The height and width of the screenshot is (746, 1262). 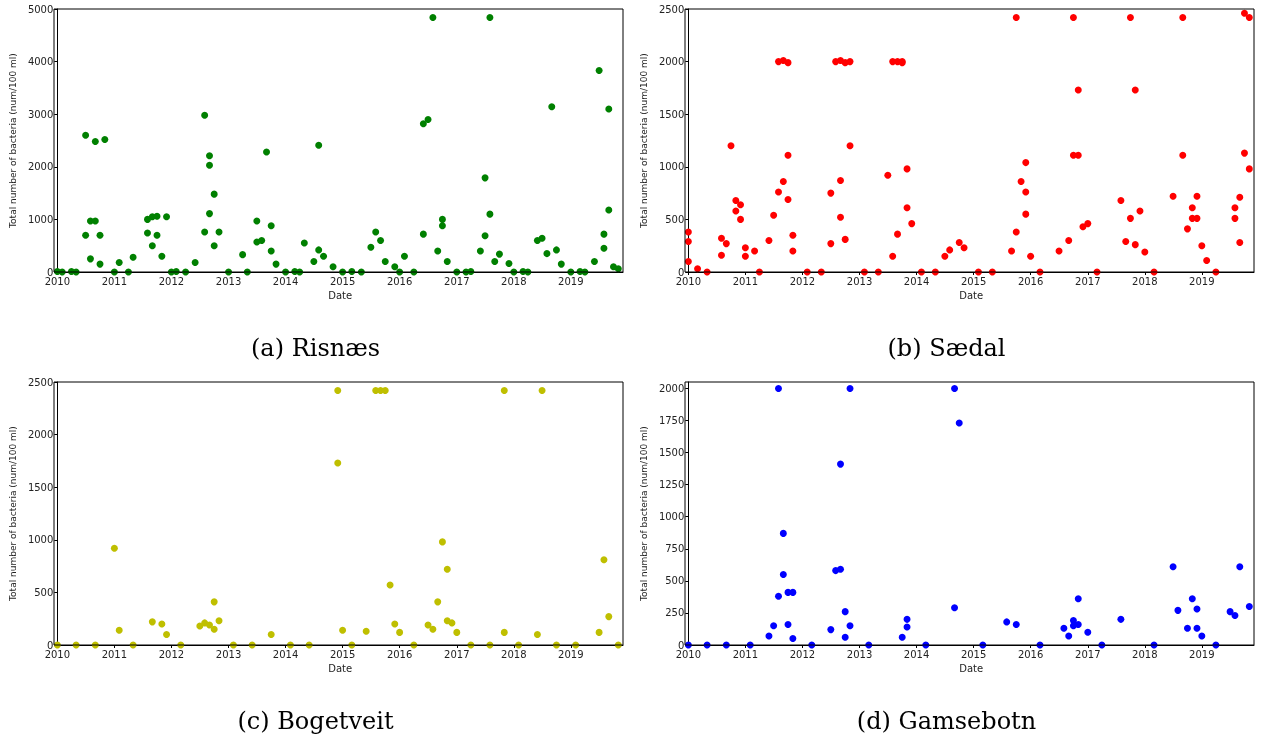 I want to click on y-tick-label: 1750, so click(x=671, y=420).